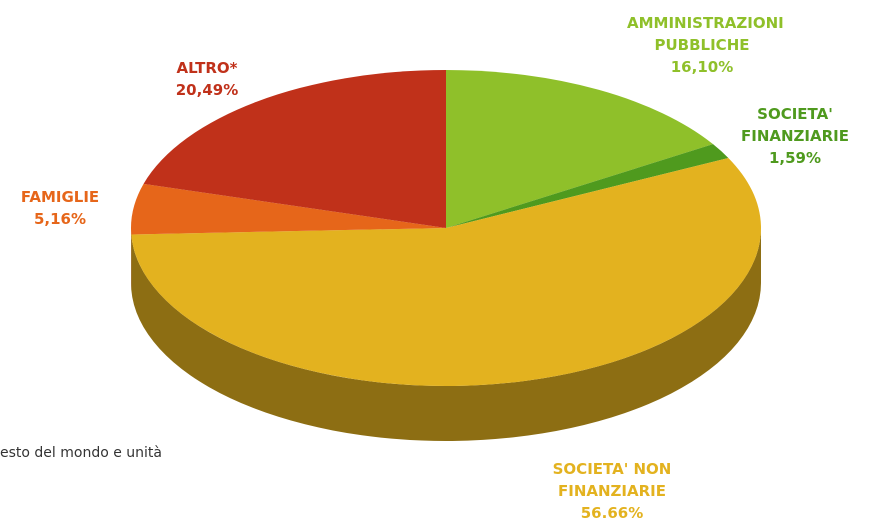 This screenshot has height=524, width=871. I want to click on value-label: 20,49%, so click(207, 90).